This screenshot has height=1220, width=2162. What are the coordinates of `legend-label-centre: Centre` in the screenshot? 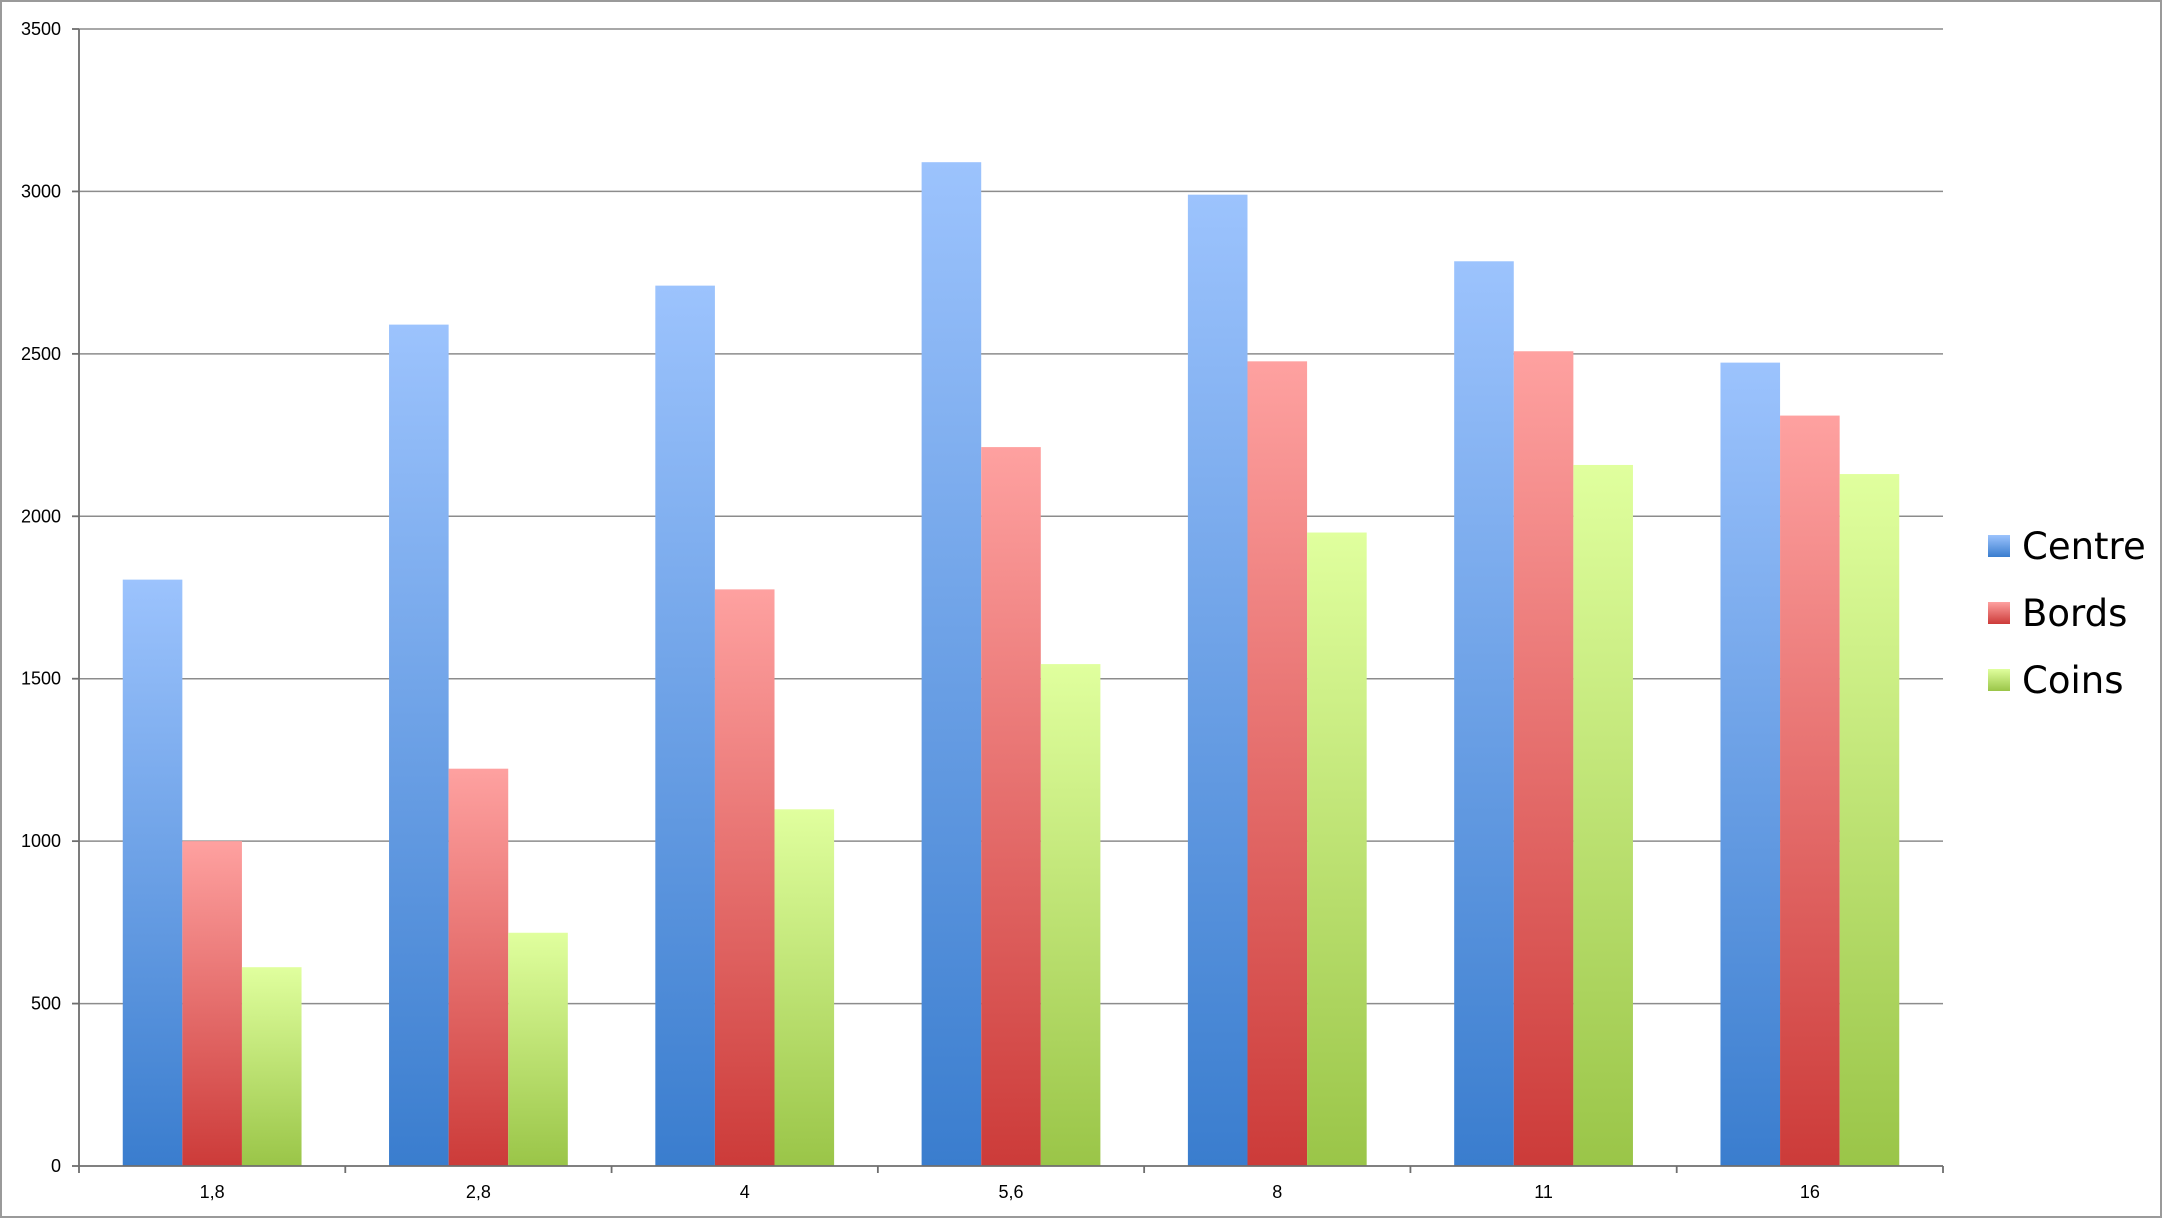 It's located at (2084, 546).